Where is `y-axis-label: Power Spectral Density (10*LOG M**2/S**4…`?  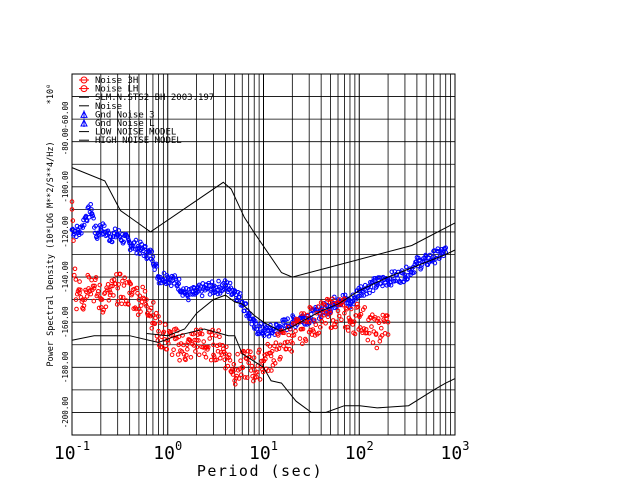 y-axis-label: Power Spectral Density (10*LOG M**2/S**4… is located at coordinates (51, 253).